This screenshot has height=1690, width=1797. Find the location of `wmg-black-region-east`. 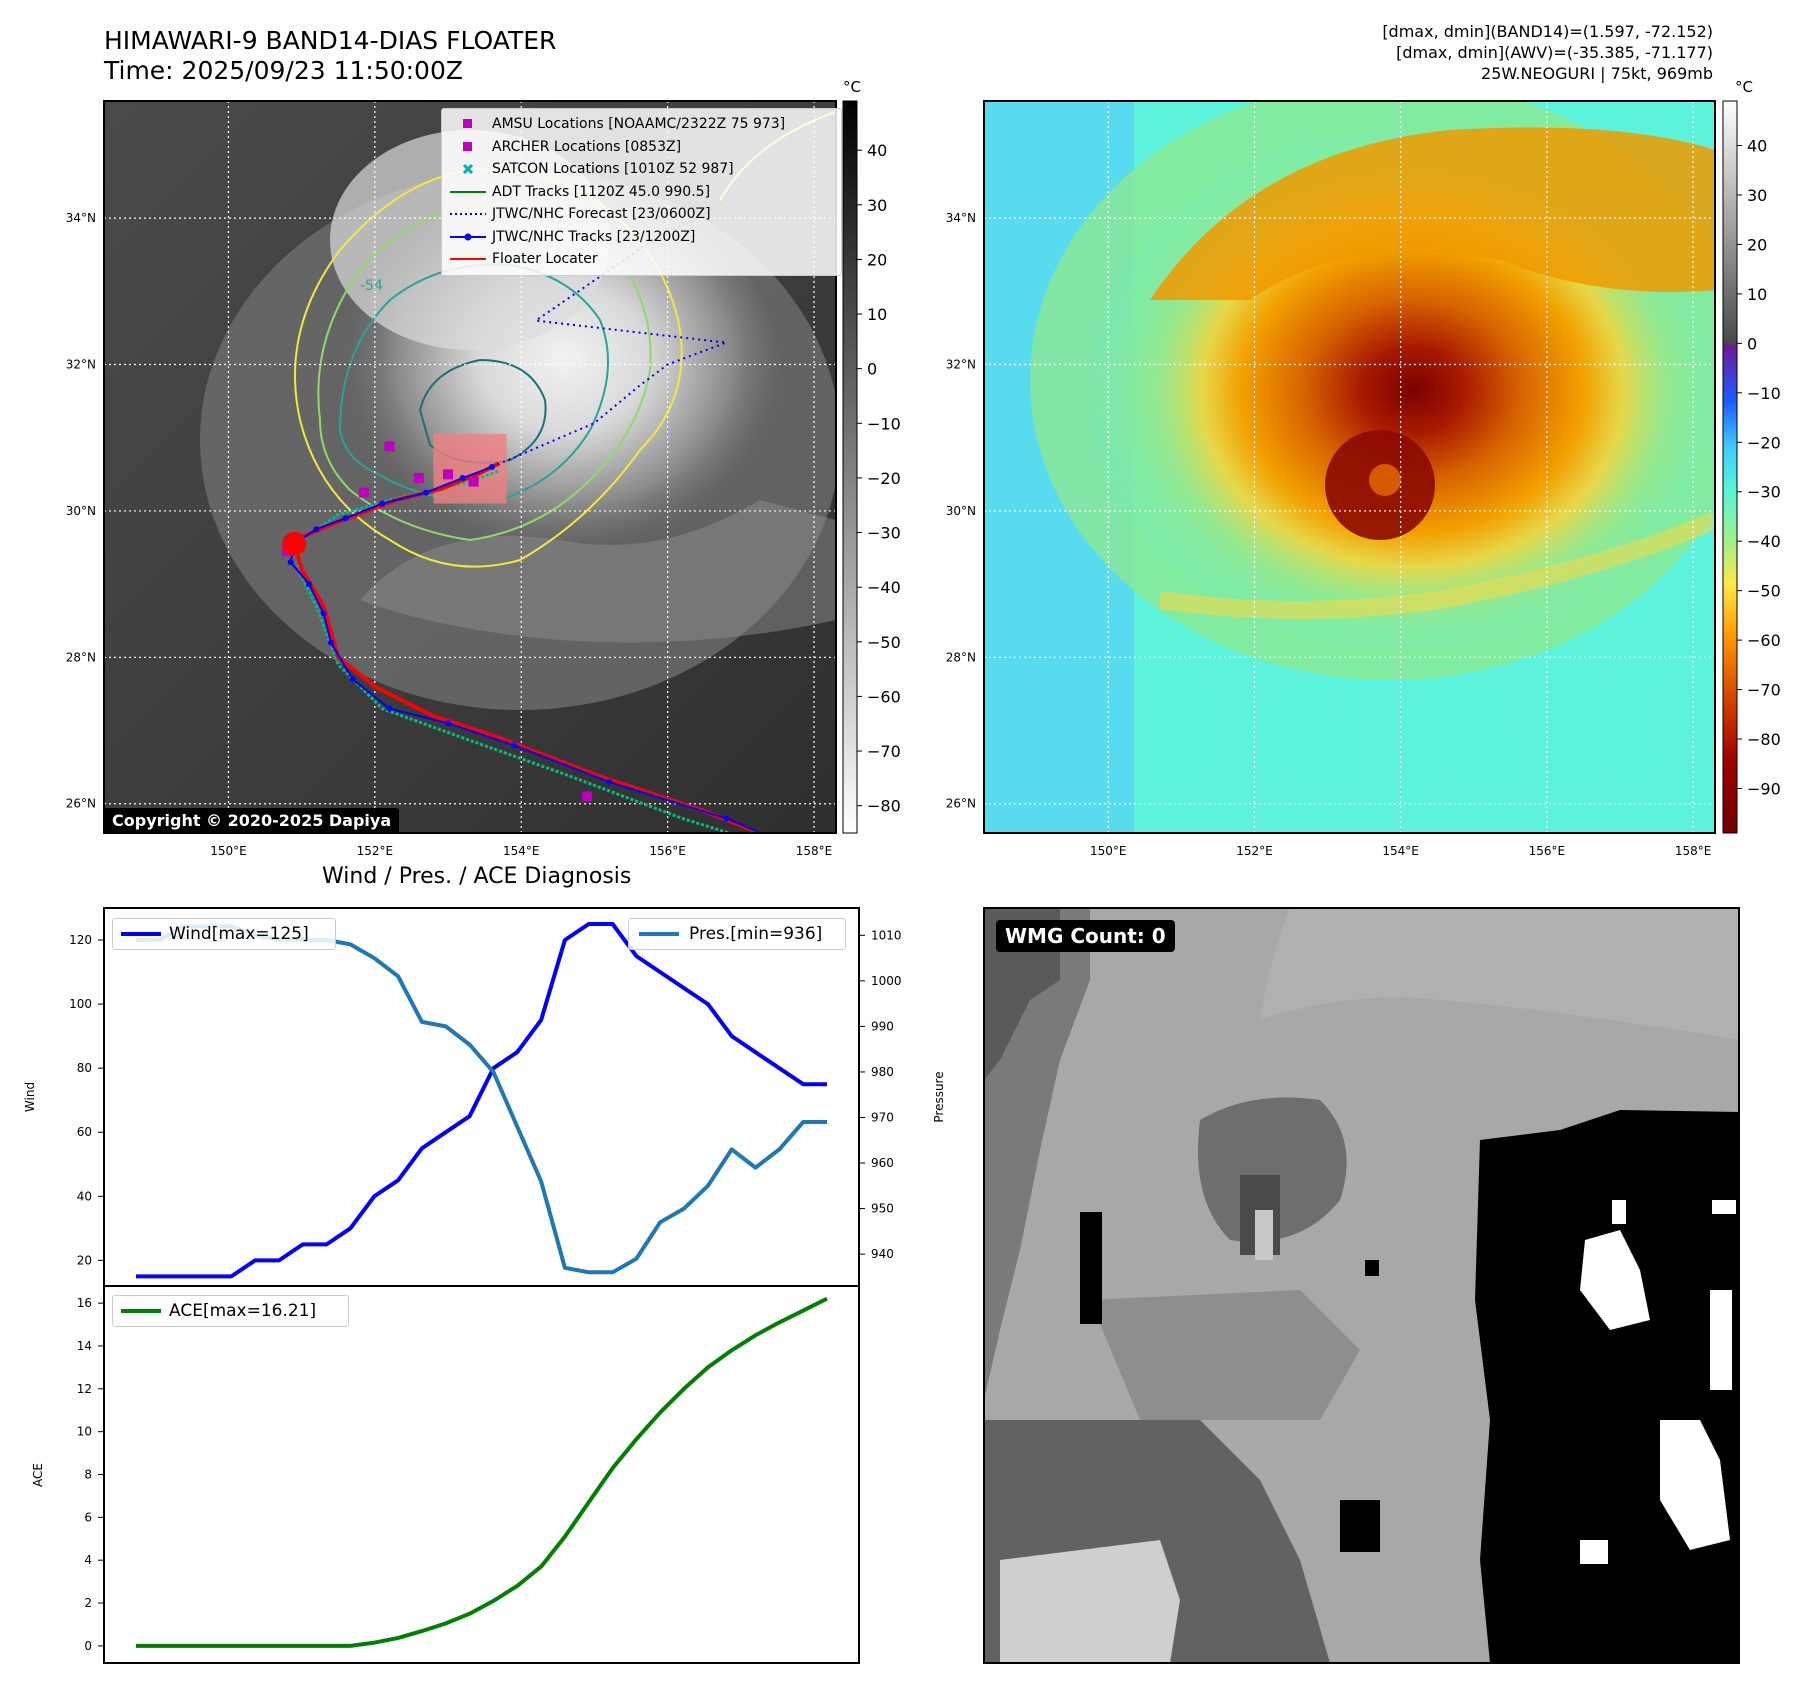

wmg-black-region-east is located at coordinates (1607, 1386).